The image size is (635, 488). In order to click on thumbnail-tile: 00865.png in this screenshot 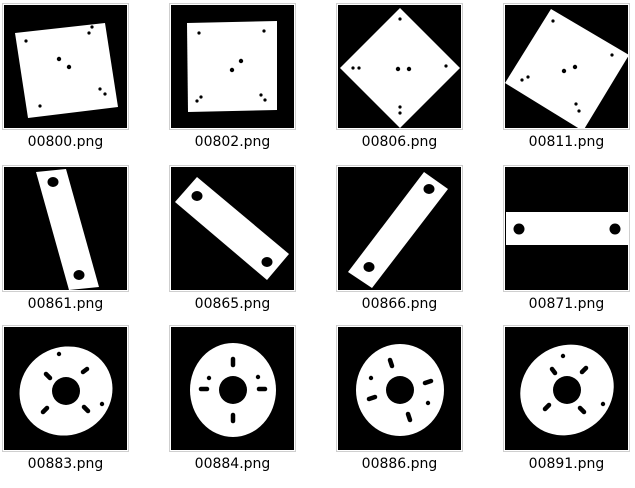, I will do `click(232, 246)`.